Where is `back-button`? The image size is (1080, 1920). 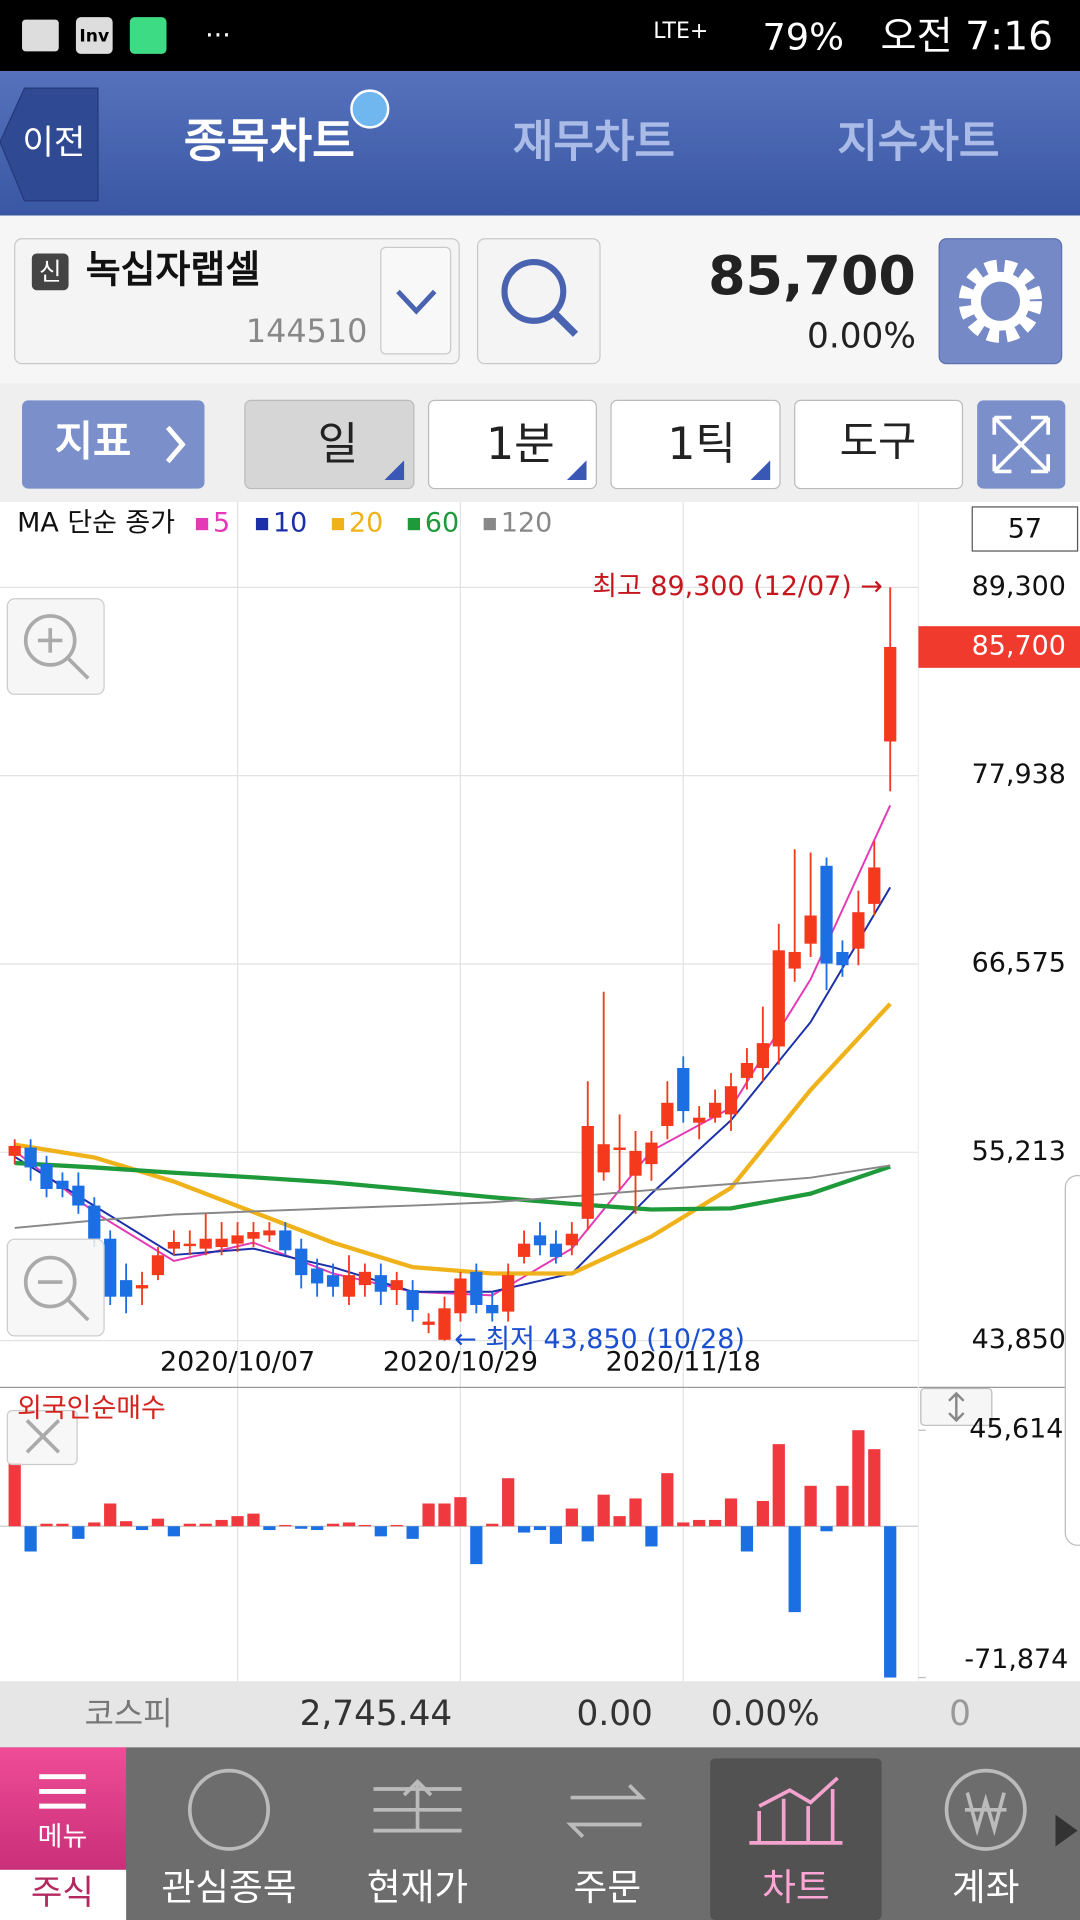 back-button is located at coordinates (49, 144).